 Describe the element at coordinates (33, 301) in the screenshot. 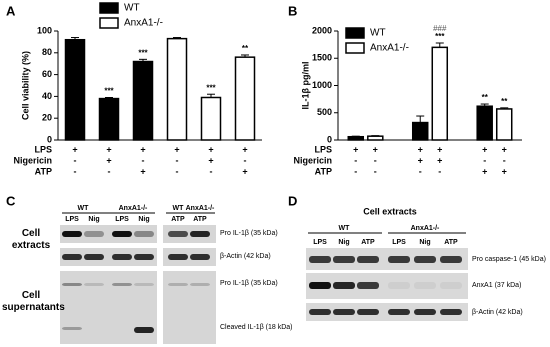

I see `section-label: Cell supernatants` at that location.